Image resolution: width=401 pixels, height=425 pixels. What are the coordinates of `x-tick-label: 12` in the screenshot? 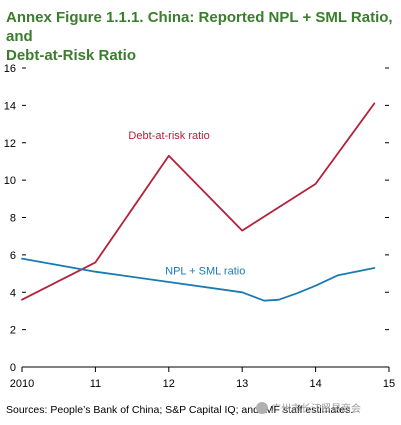 It's located at (169, 384).